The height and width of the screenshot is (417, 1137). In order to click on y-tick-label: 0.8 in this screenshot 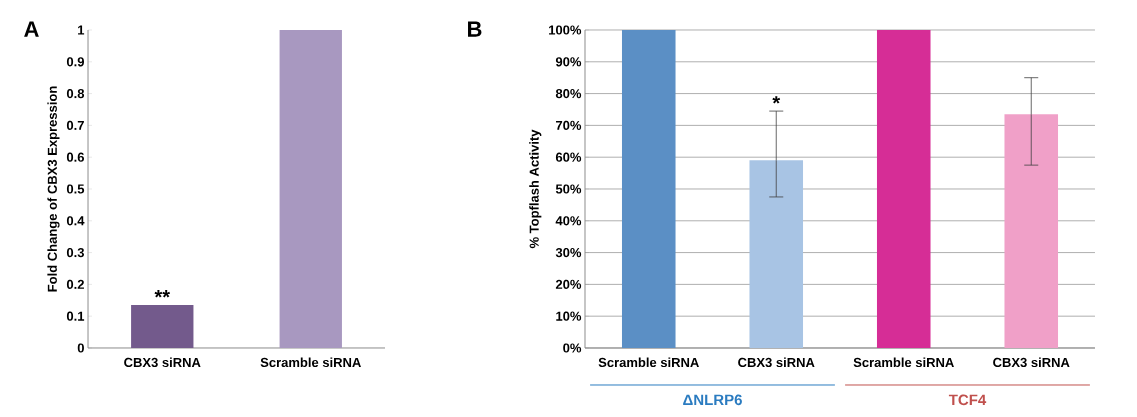, I will do `click(75, 93)`.